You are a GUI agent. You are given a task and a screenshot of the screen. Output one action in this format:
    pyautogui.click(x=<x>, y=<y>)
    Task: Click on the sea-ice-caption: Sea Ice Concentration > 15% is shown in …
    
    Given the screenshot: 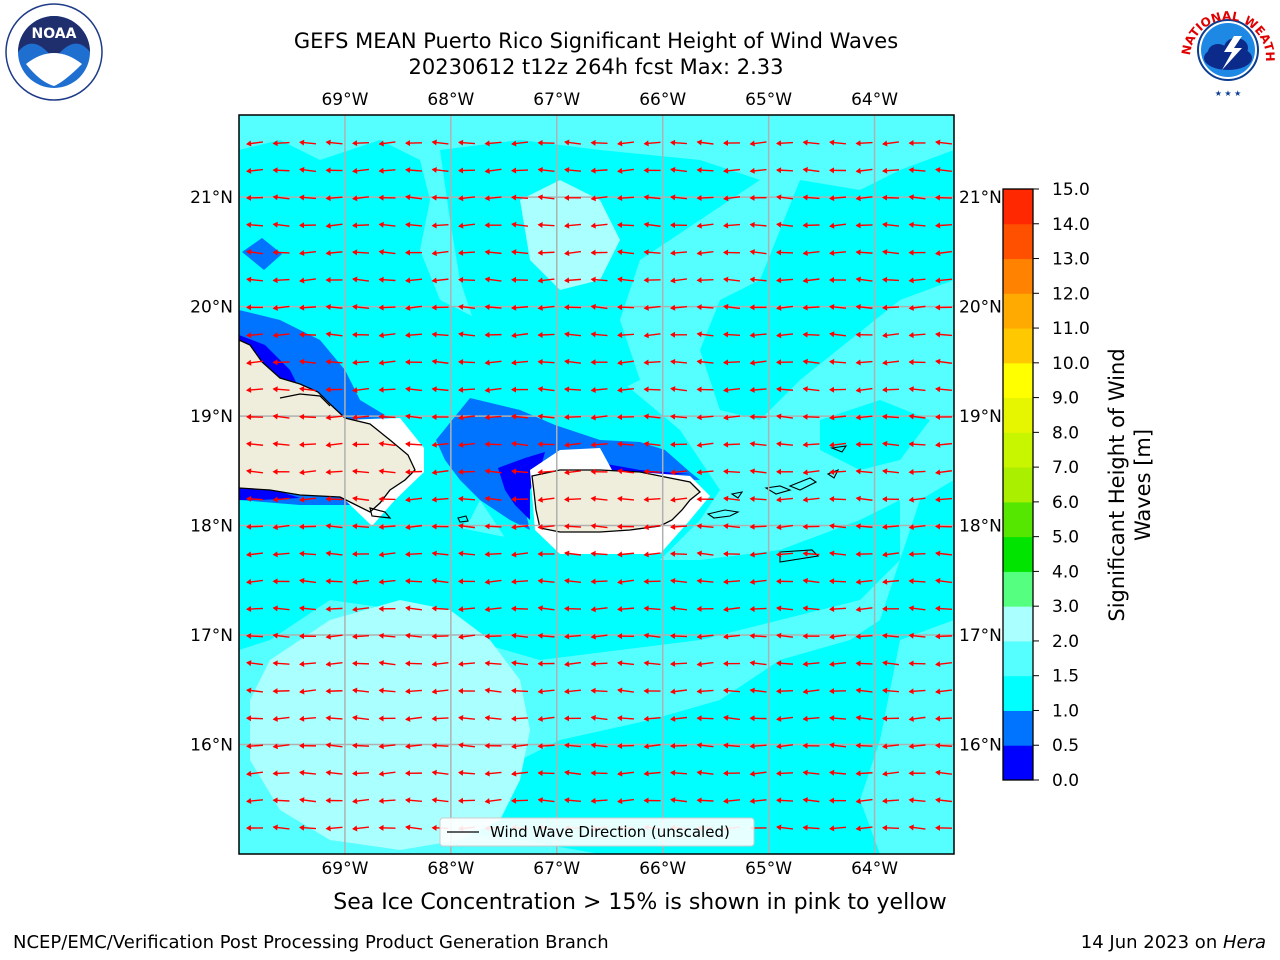 What is the action you would take?
    pyautogui.click(x=640, y=902)
    